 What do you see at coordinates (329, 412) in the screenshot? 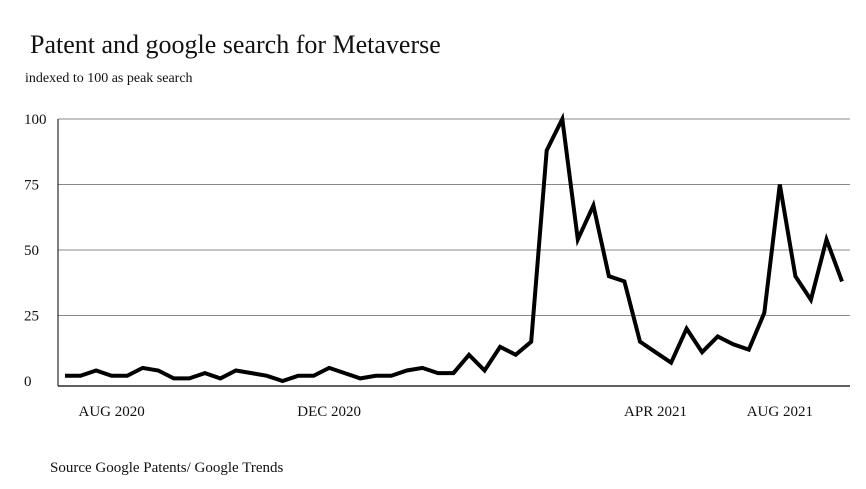
I see `x-tick-label: DEC 2020` at bounding box center [329, 412].